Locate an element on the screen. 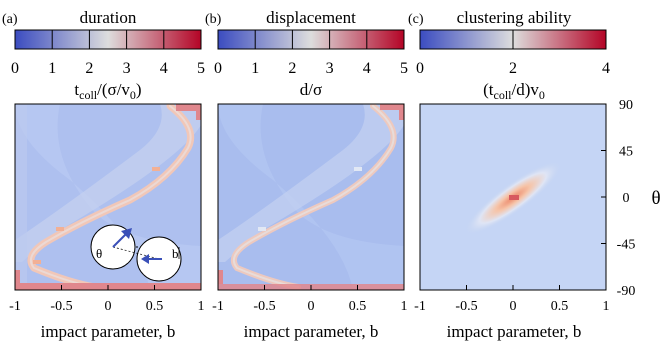  colorbar-label: (tcoll/d)v0 is located at coordinates (514, 91).